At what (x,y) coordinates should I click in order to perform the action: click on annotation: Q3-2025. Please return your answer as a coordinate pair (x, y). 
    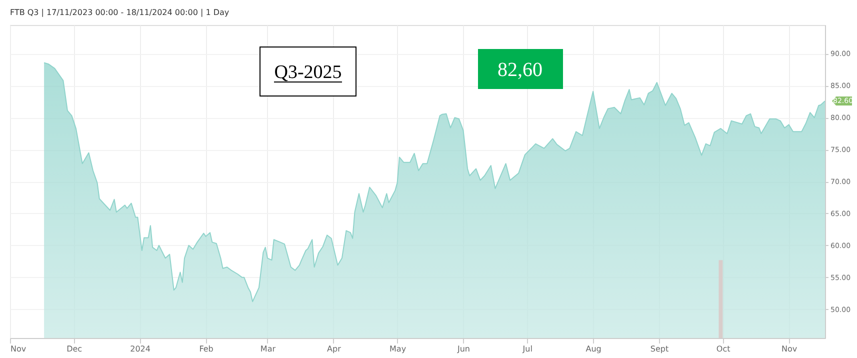
    Looking at the image, I should click on (308, 72).